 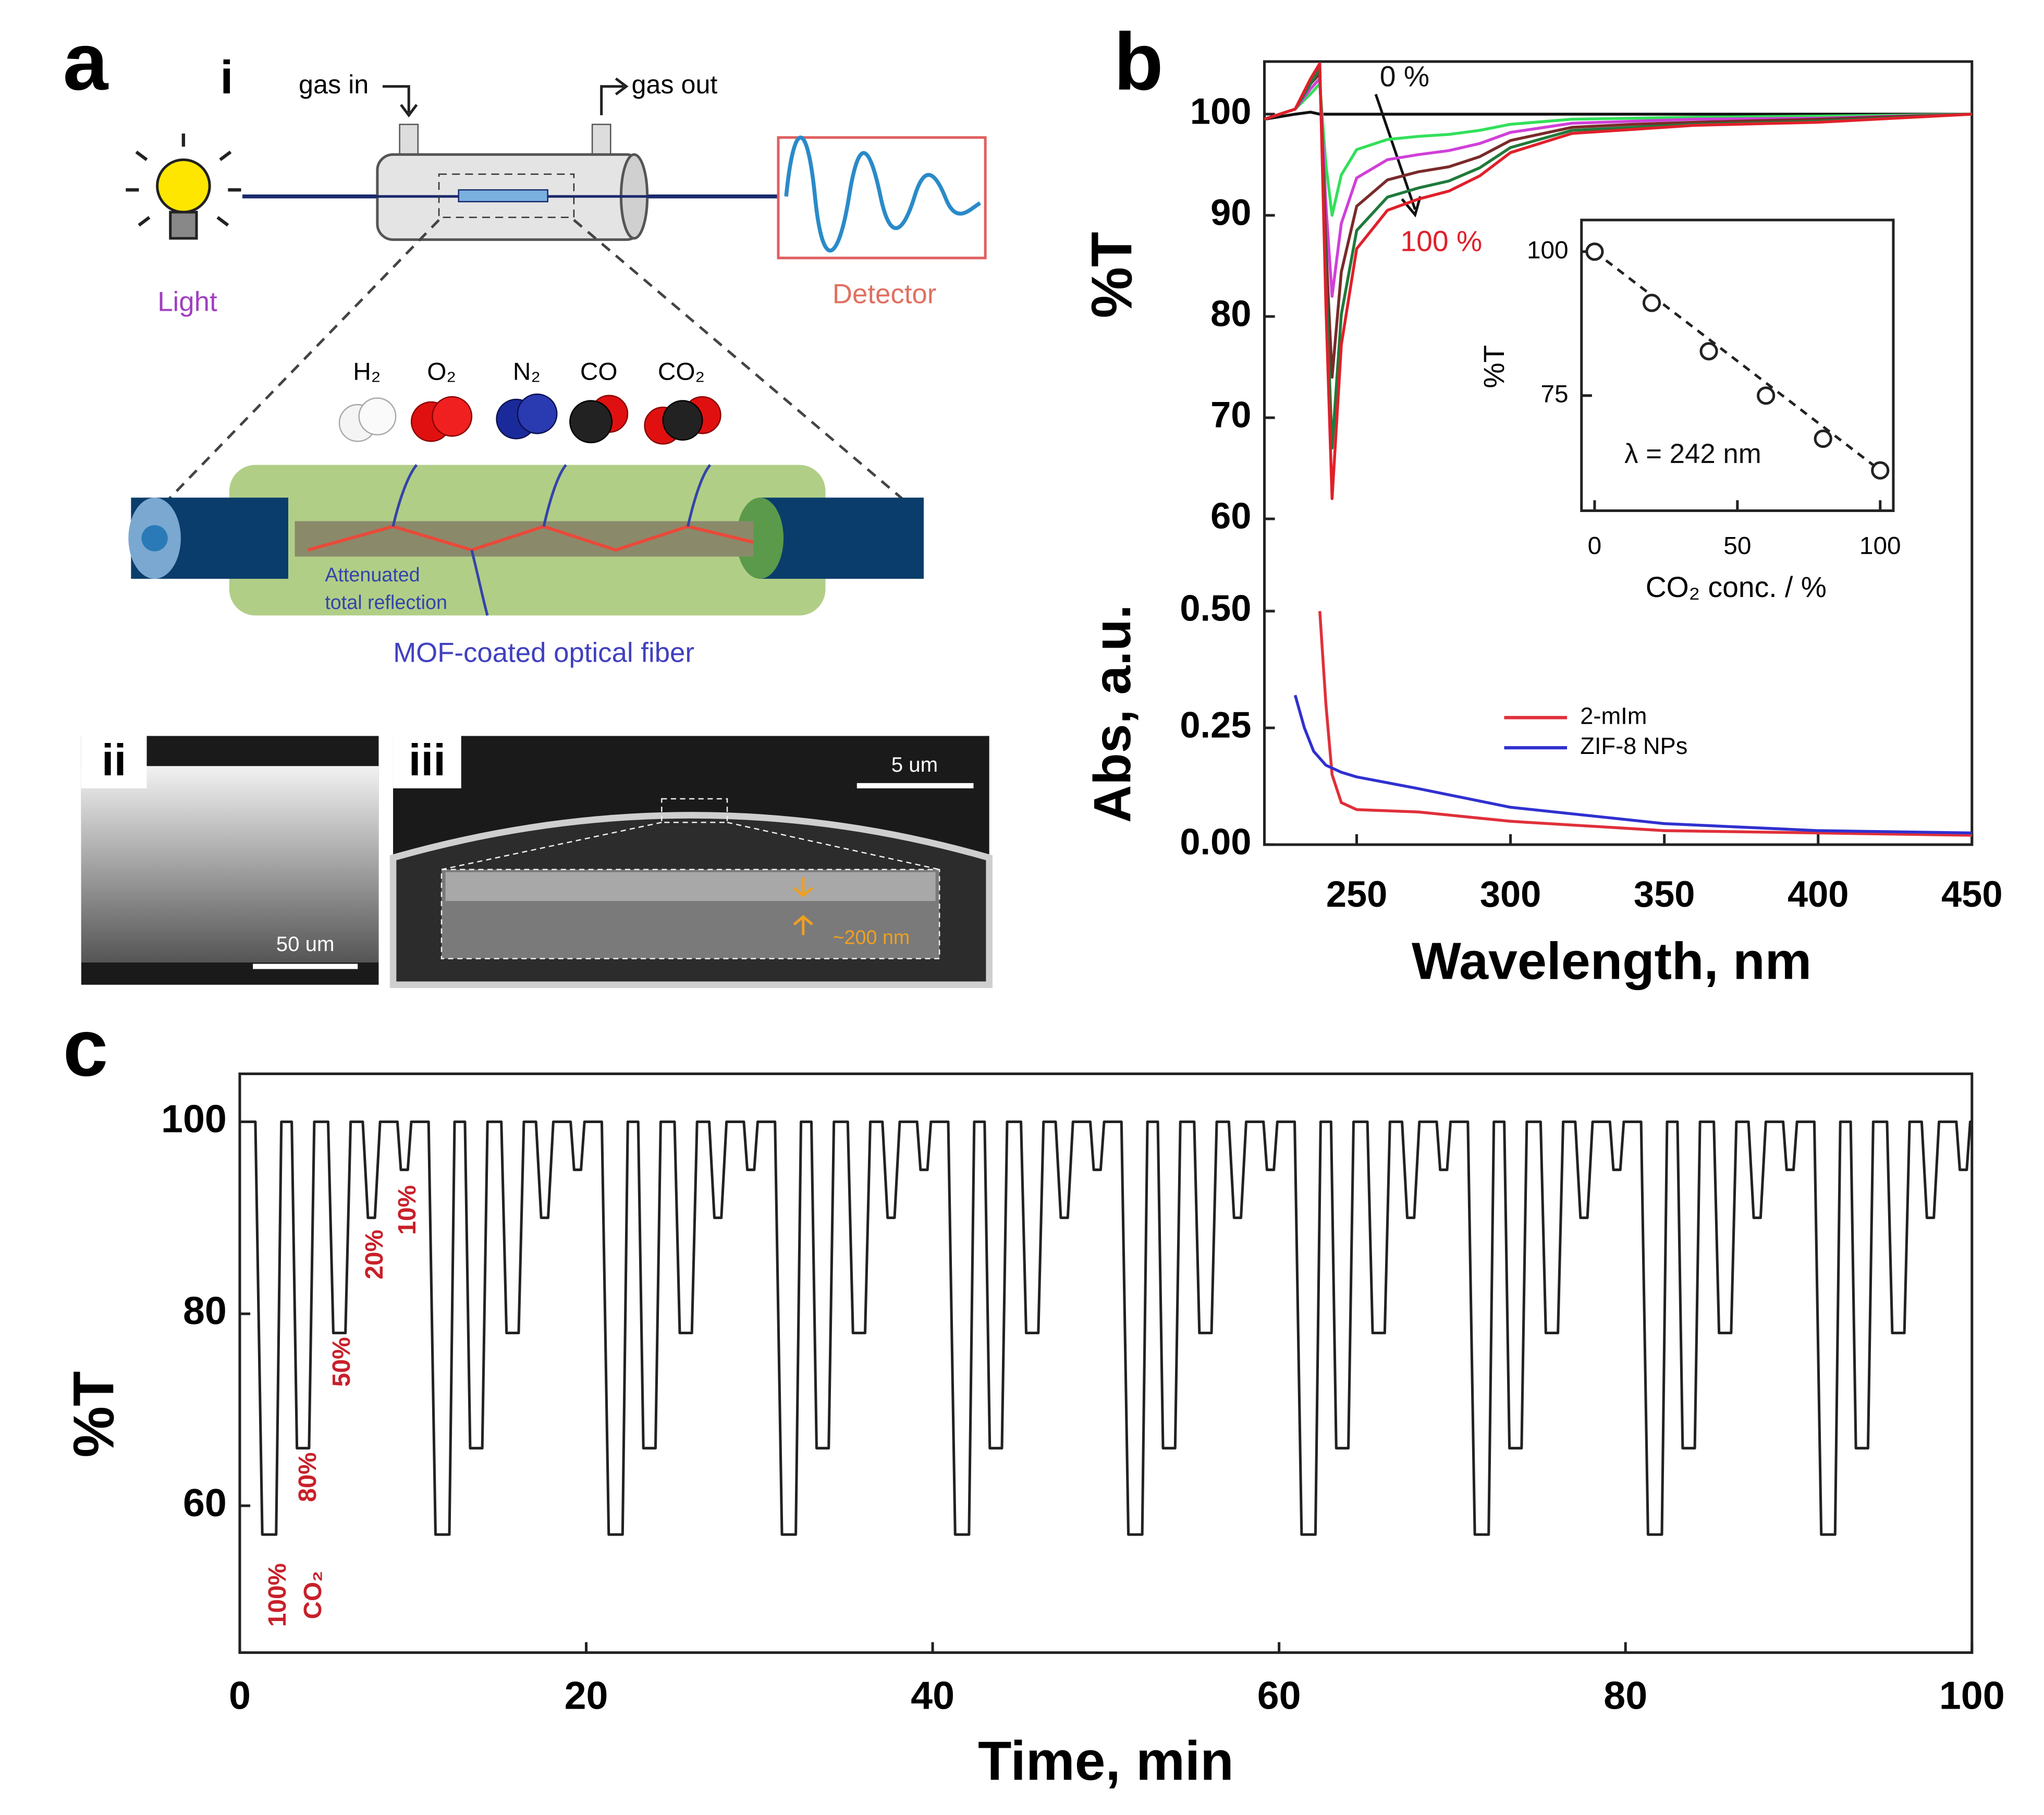 I want to click on light-label: Light, so click(x=187, y=302).